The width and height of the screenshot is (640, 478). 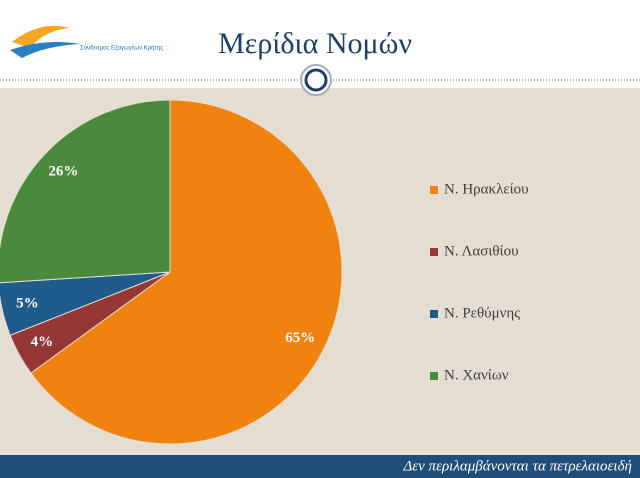 What do you see at coordinates (482, 313) in the screenshot?
I see `legend-label: Ν. Ρεθύμνης` at bounding box center [482, 313].